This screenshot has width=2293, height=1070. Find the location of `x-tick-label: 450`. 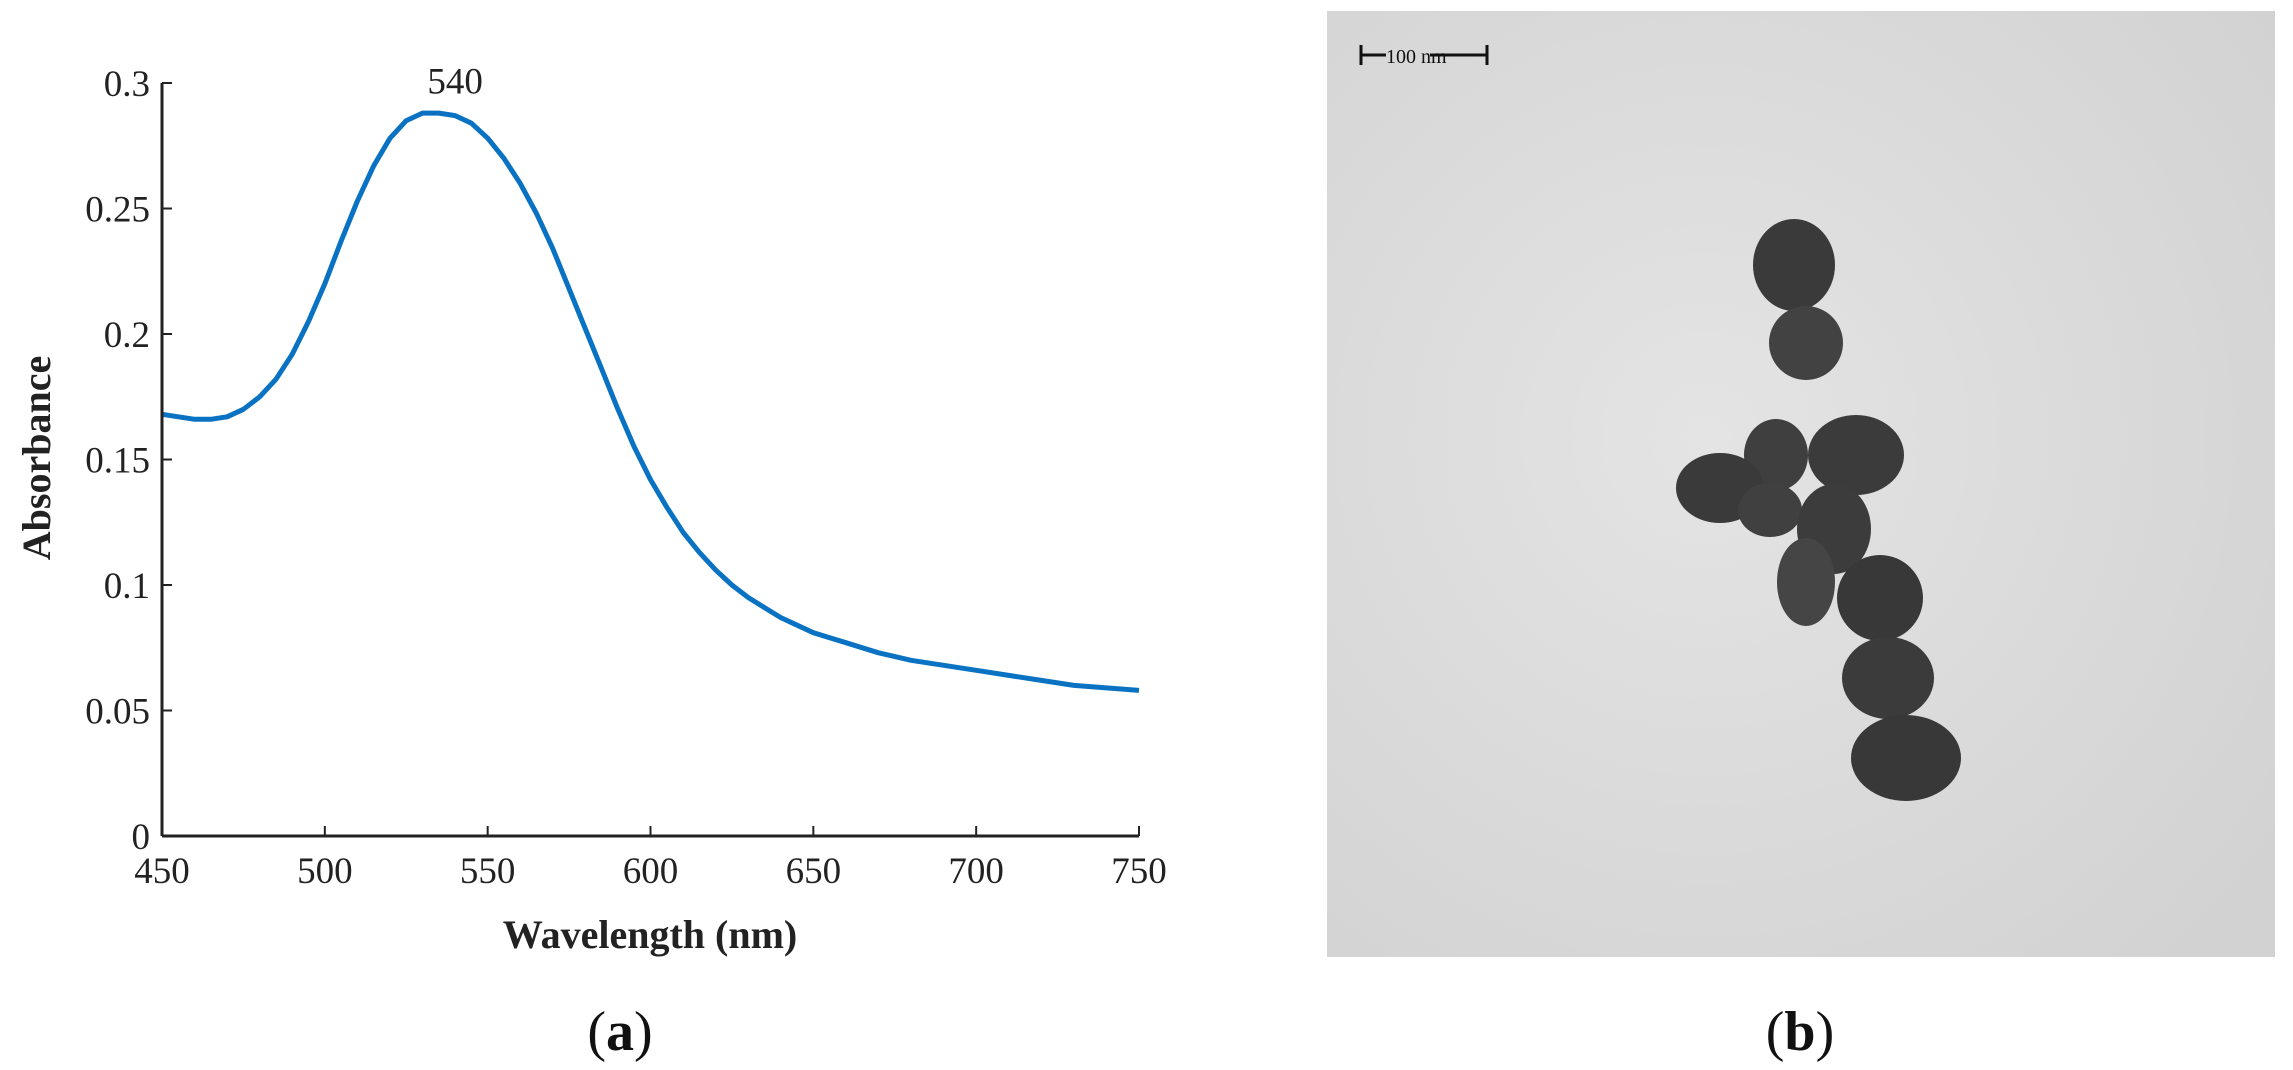

x-tick-label: 450 is located at coordinates (162, 871).